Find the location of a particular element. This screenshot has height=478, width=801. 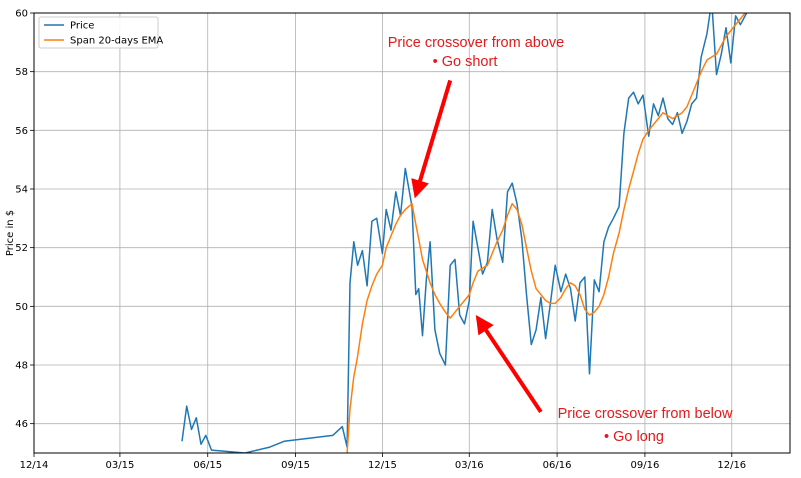

y-tick-label-7: 60 is located at coordinates (21, 14).